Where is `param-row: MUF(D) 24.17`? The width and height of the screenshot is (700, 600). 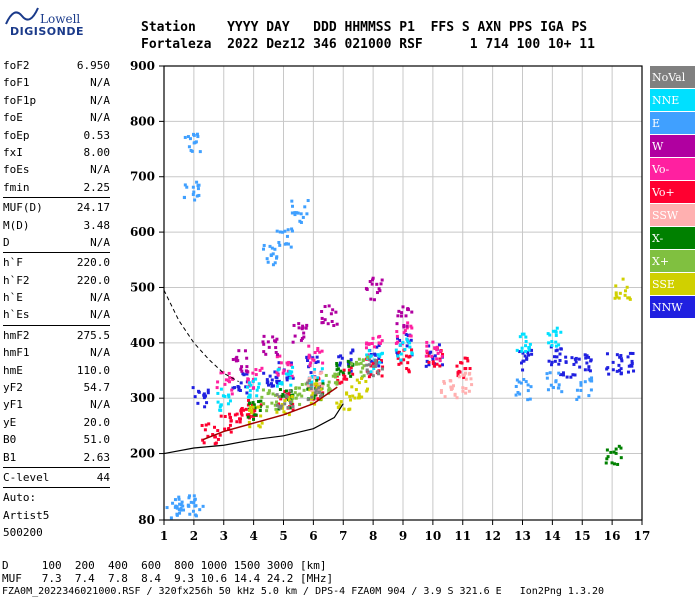 param-row: MUF(D) 24.17 is located at coordinates (56, 207).